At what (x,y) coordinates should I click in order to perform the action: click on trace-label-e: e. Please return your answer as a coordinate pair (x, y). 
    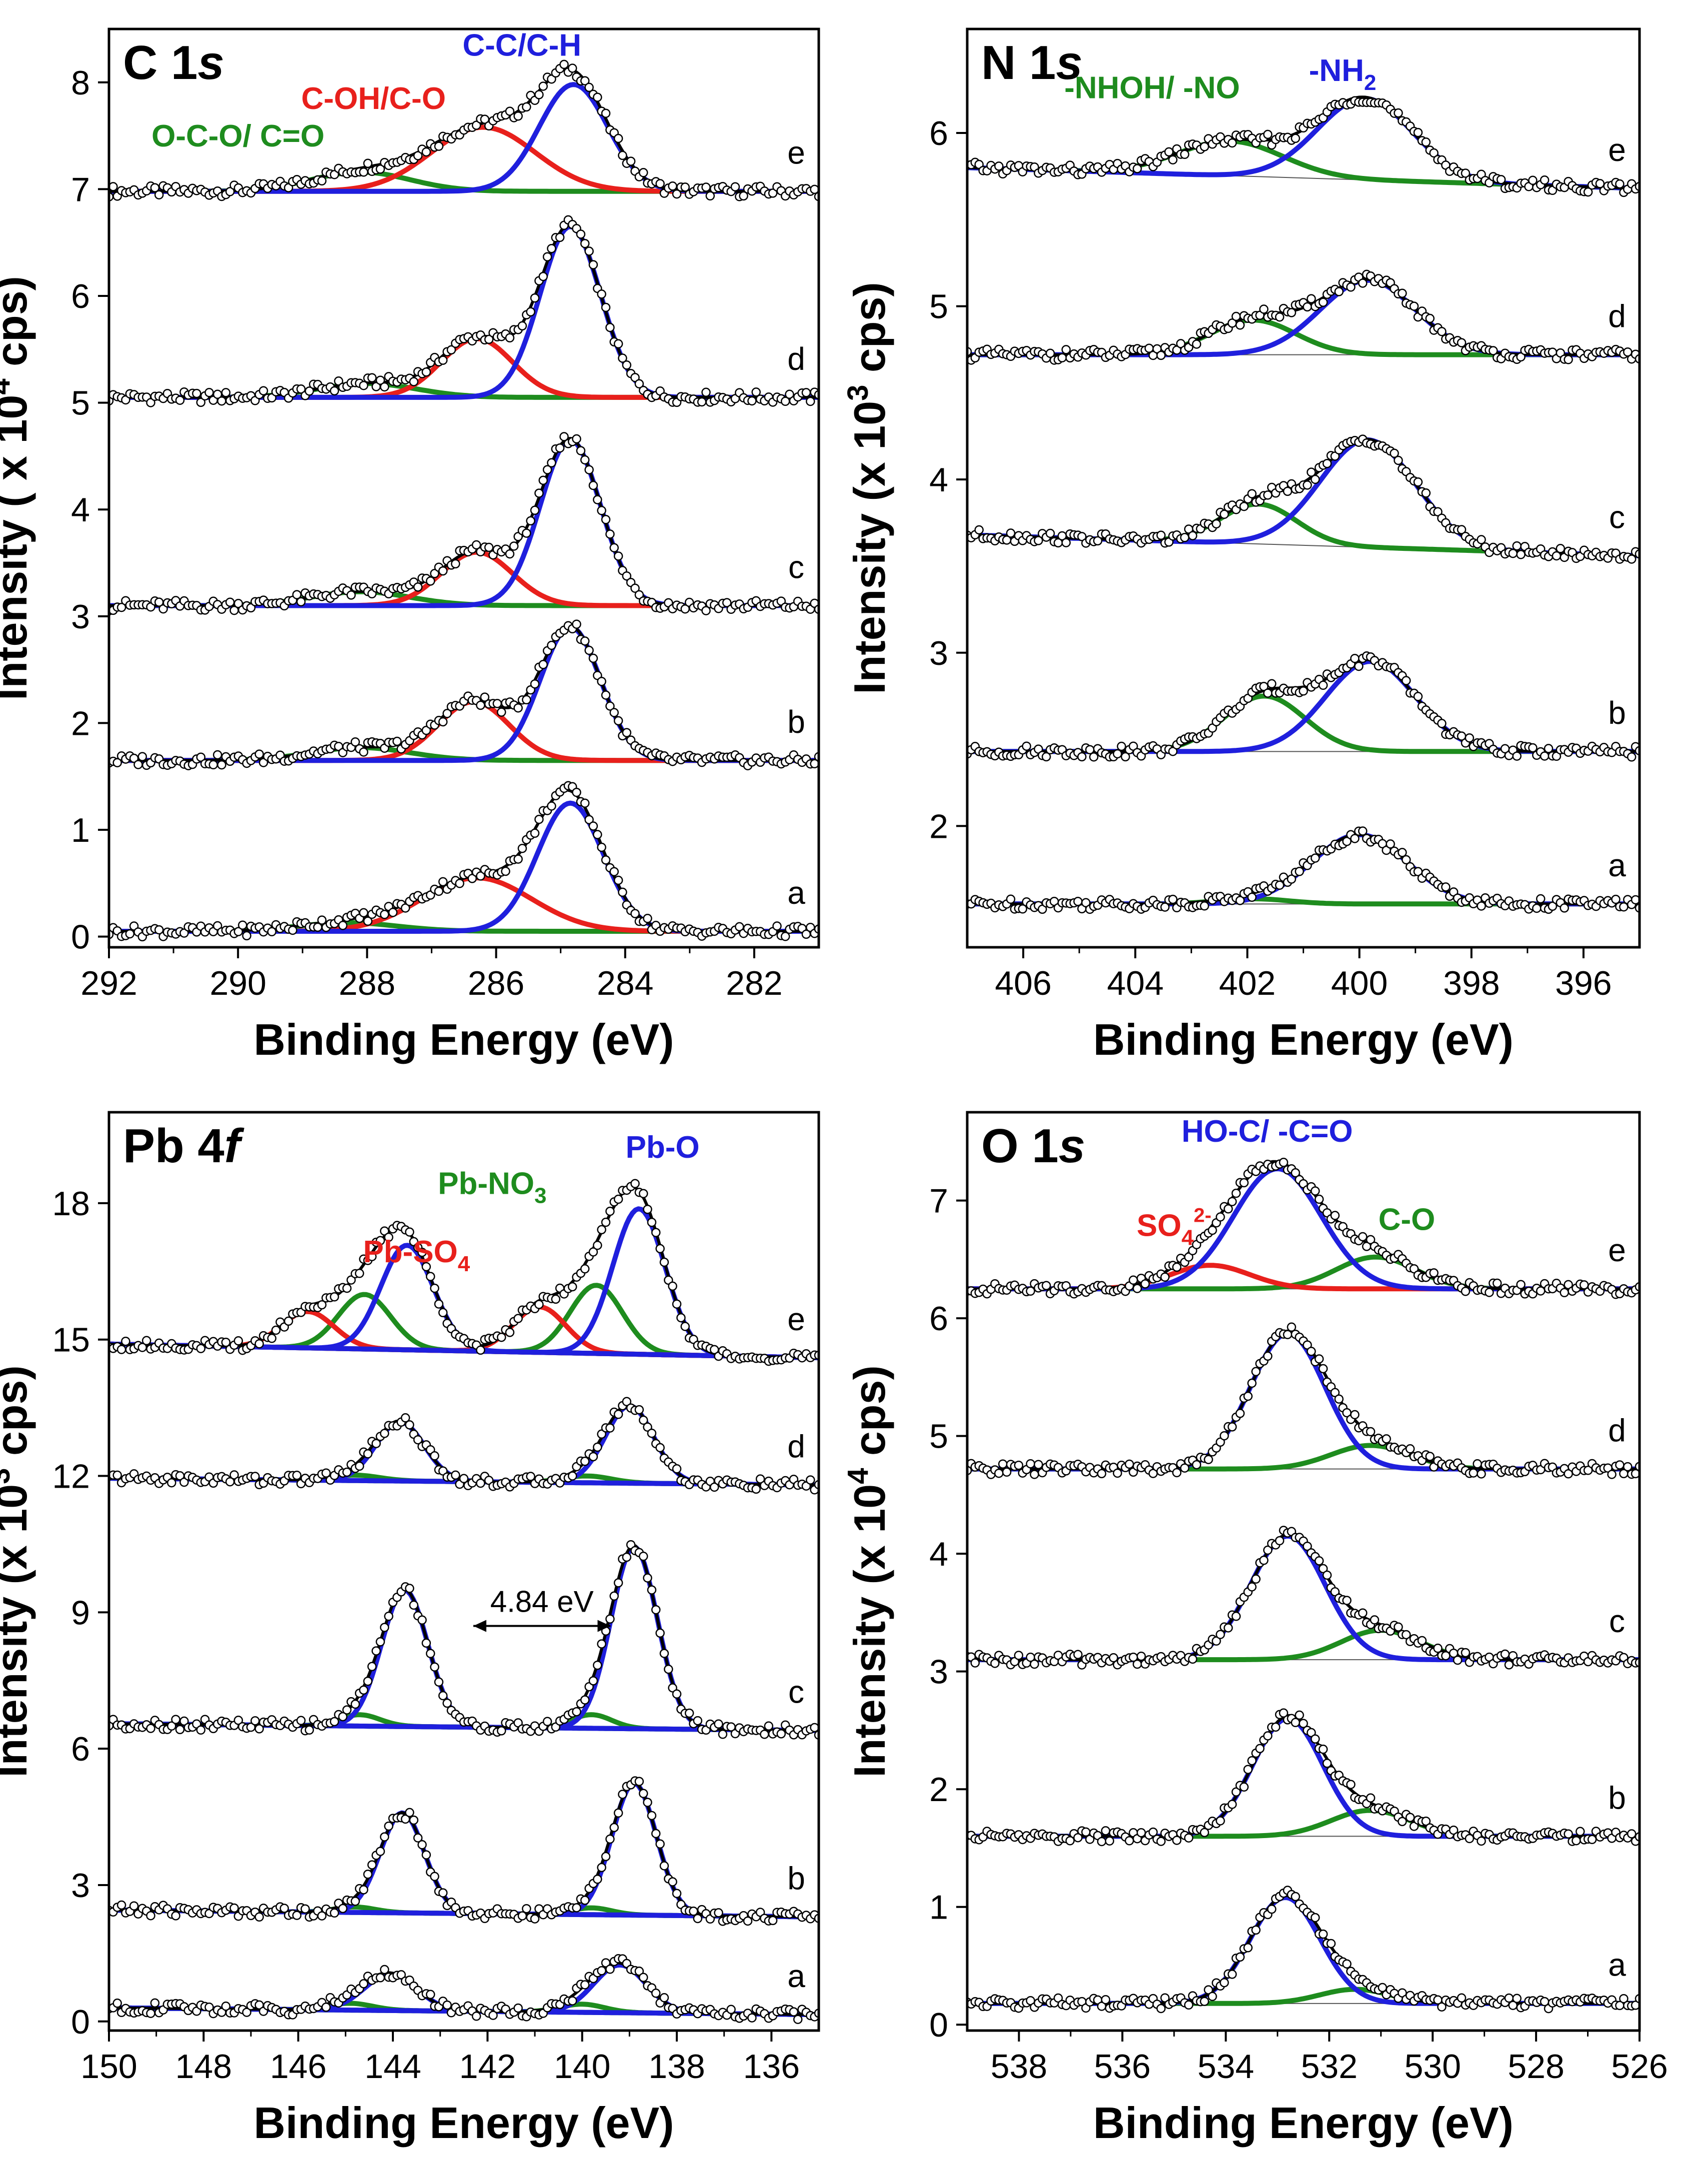
    Looking at the image, I should click on (796, 1319).